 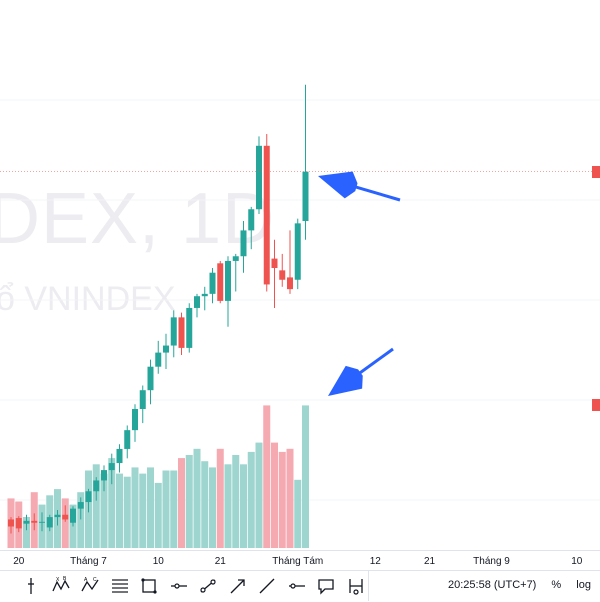 I want to click on bottom-toolbar: XB AC 20:25:58 (UTC+7) % log tu, so click(x=300, y=585).